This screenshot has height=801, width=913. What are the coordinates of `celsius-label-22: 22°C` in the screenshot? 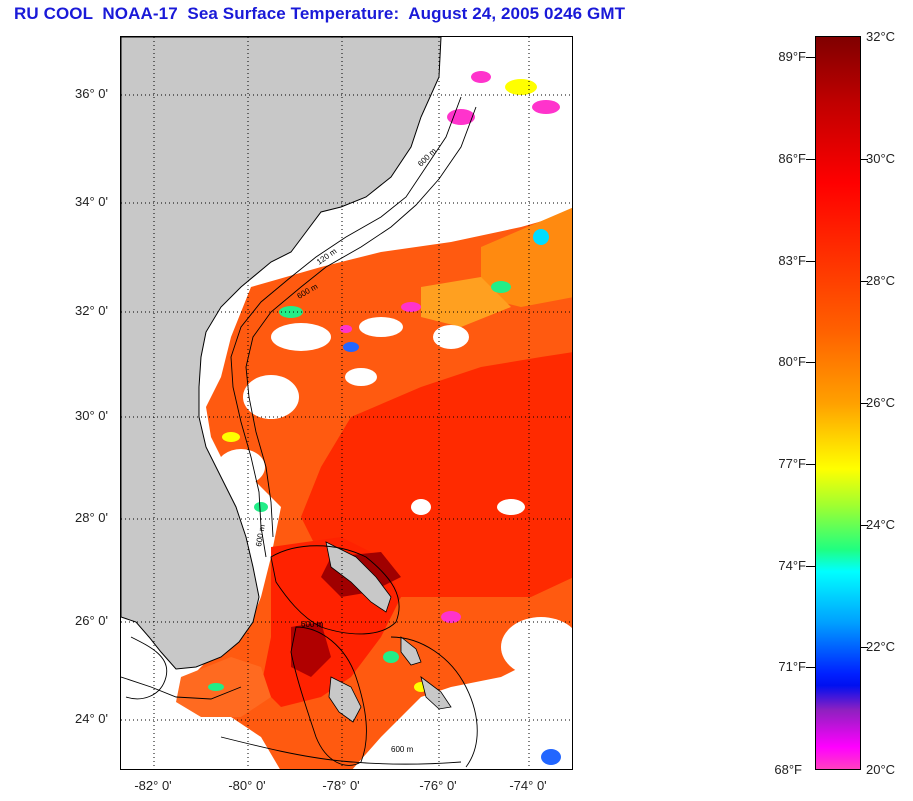 It's located at (881, 646).